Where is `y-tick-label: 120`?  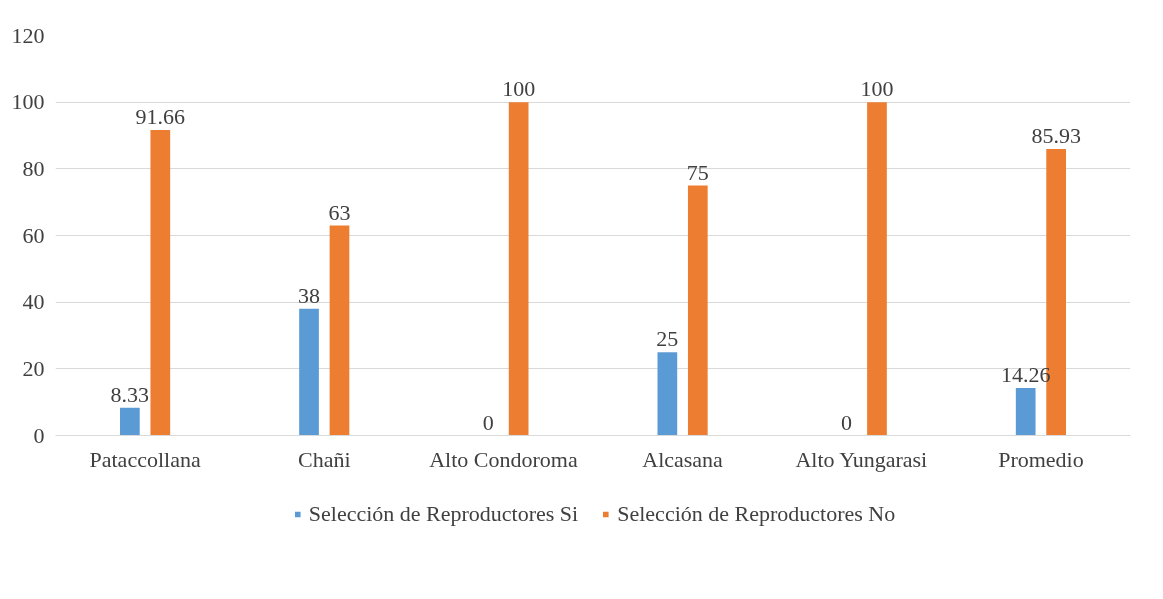
y-tick-label: 120 is located at coordinates (28, 35).